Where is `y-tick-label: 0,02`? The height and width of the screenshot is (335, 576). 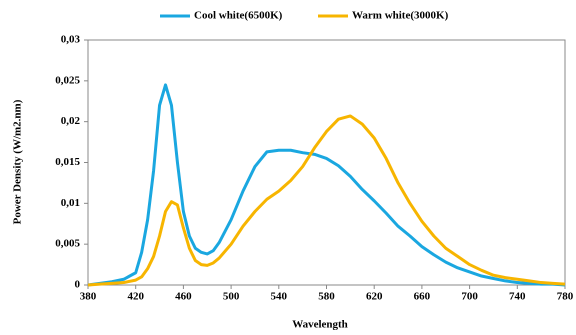
y-tick-label: 0,02 is located at coordinates (71, 121).